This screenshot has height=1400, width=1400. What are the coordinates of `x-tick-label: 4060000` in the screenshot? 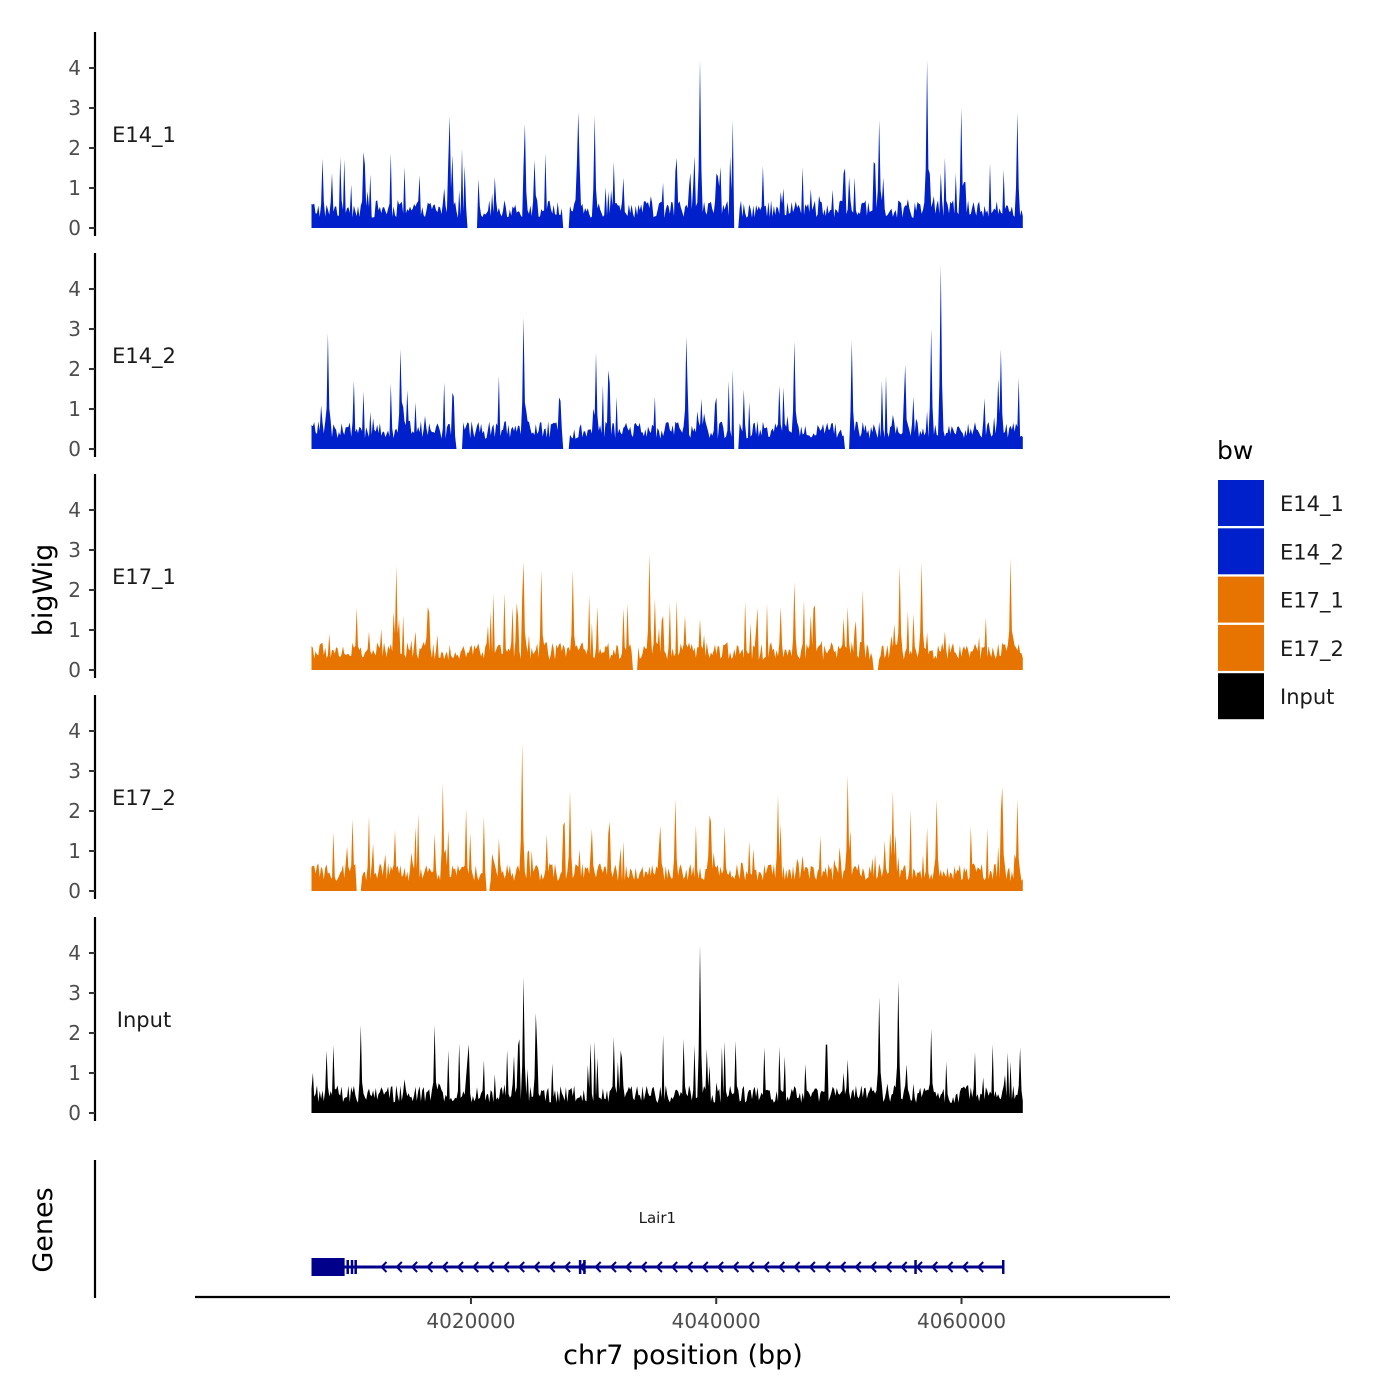 It's located at (961, 1321).